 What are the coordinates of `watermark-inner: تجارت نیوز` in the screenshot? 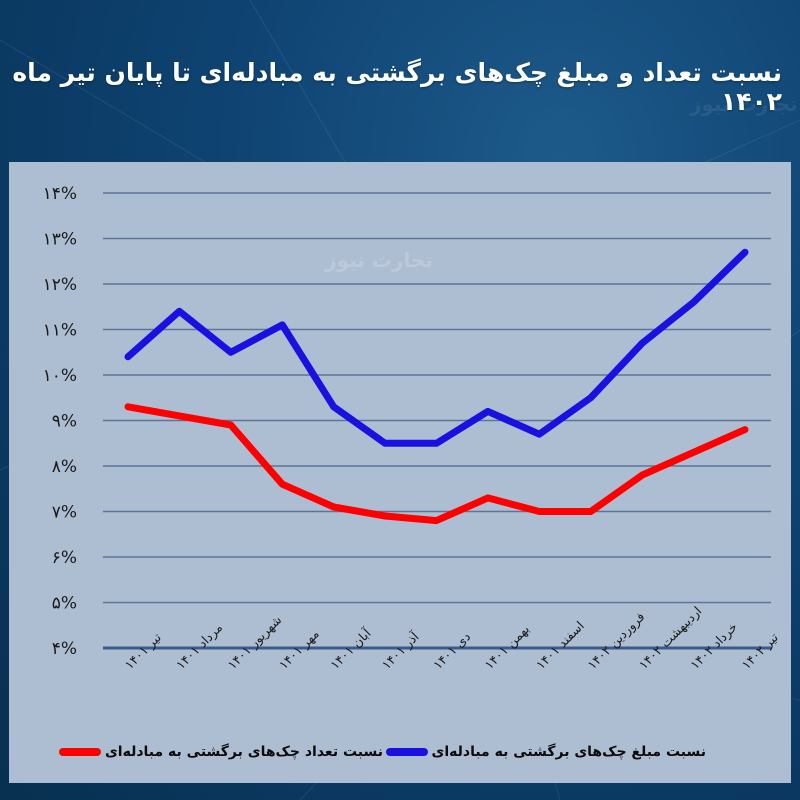 It's located at (378, 260).